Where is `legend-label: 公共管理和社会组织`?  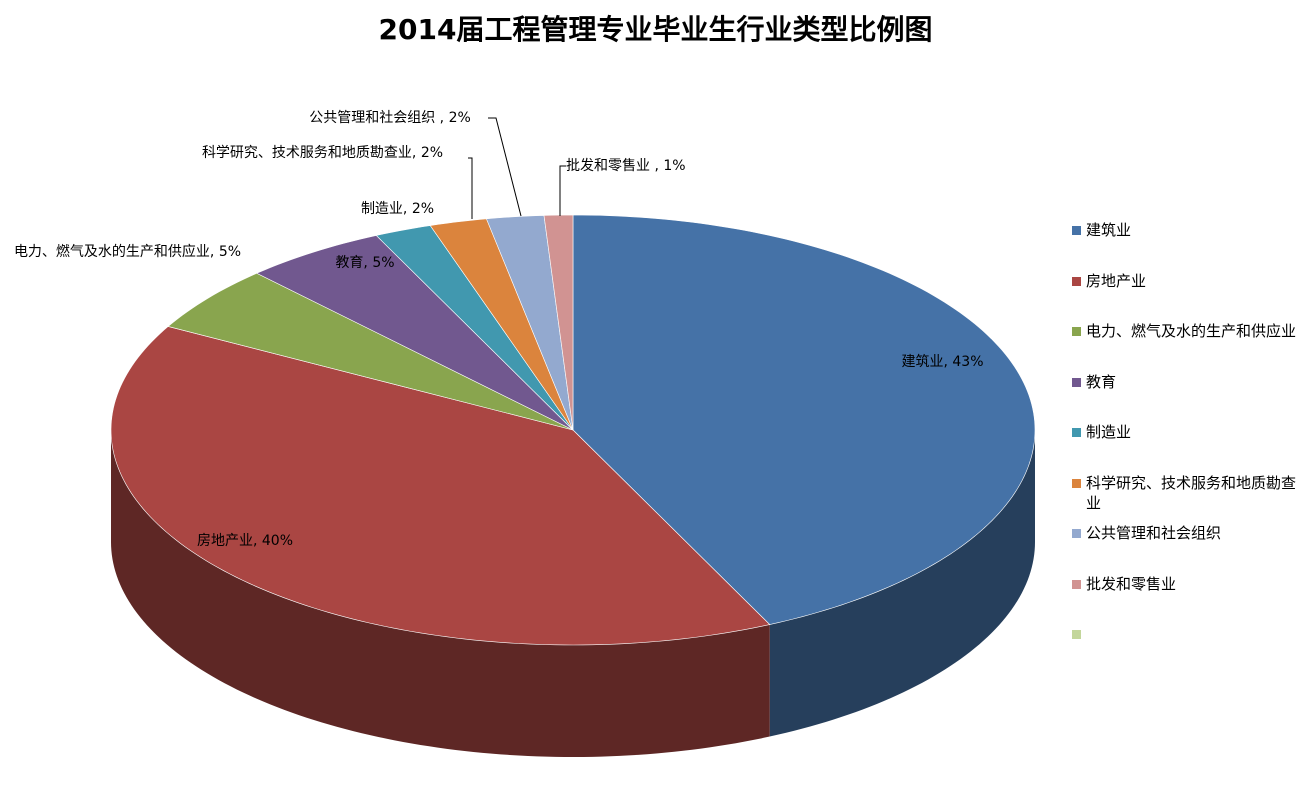
legend-label: 公共管理和社会组织 is located at coordinates (1154, 533).